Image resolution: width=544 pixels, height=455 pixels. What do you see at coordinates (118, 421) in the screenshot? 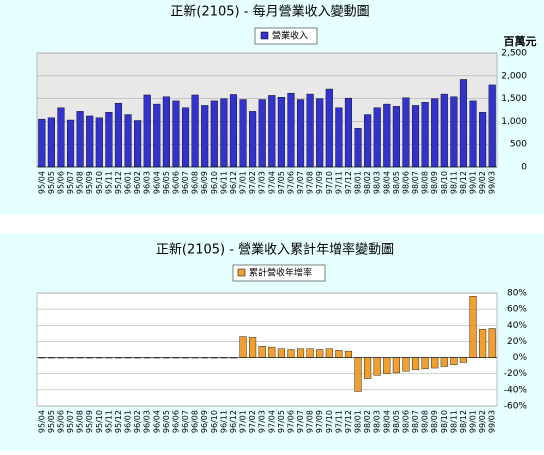
I see `x-tick-label: 95/12` at bounding box center [118, 421].